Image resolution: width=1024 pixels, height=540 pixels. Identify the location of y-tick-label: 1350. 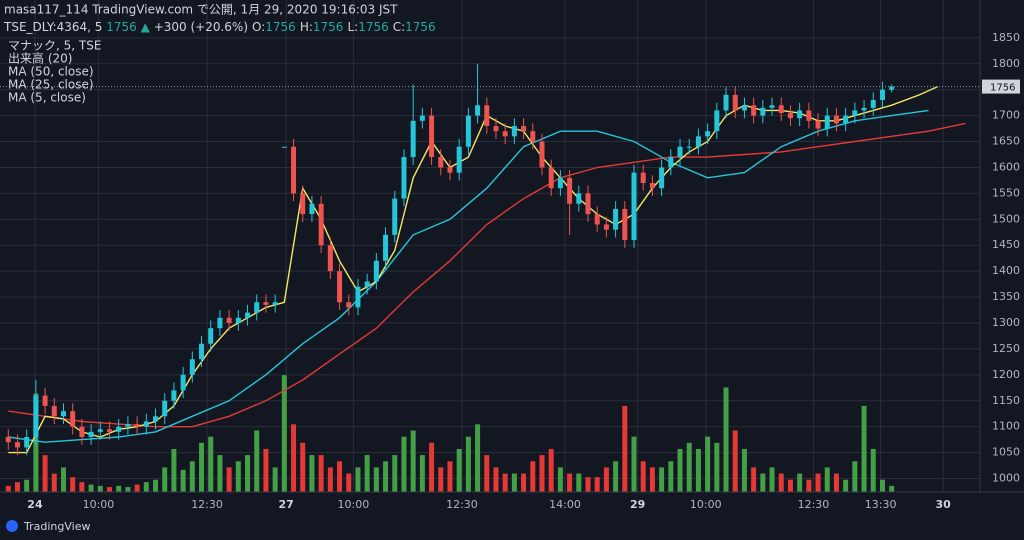
(1006, 296).